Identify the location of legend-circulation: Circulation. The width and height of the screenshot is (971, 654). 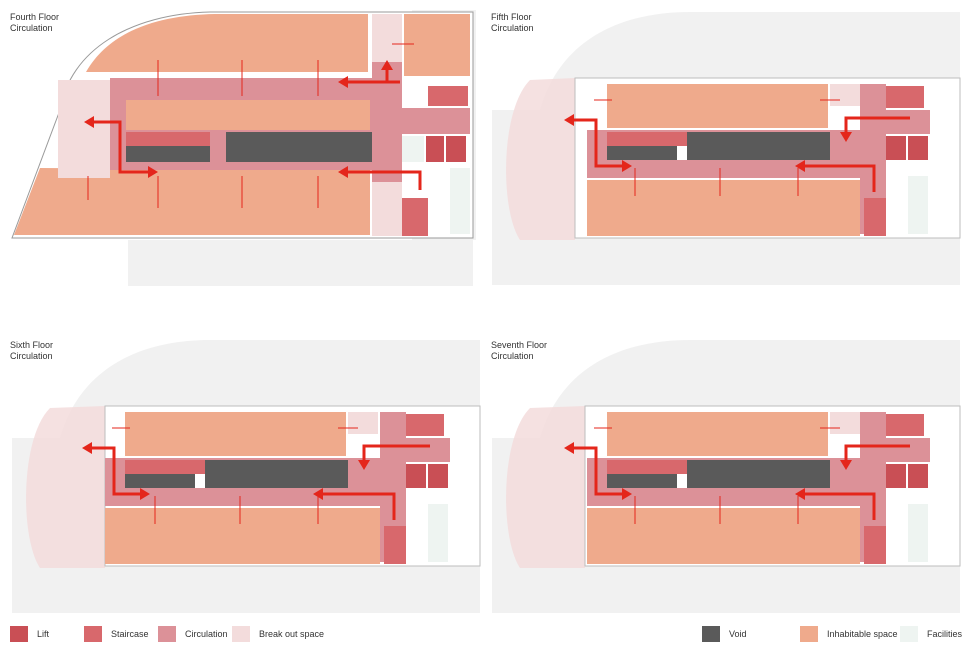
(193, 634).